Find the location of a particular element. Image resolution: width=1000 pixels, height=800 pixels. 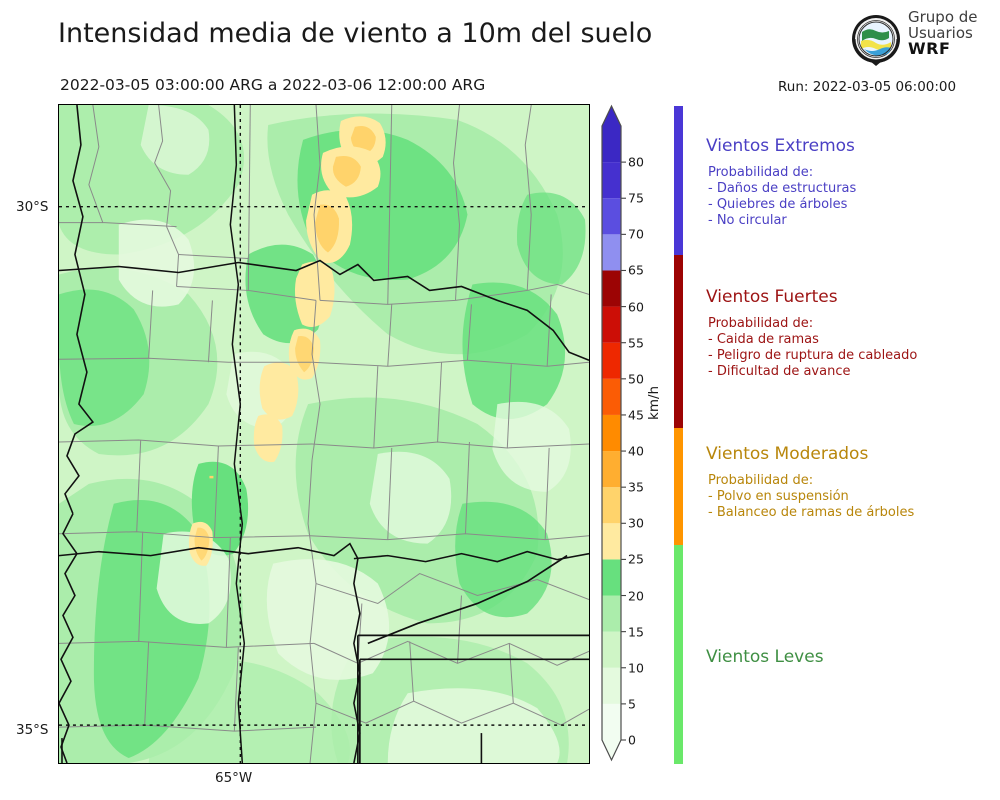

legend-line-extremos-0: Probabilidad de: is located at coordinates (761, 172).